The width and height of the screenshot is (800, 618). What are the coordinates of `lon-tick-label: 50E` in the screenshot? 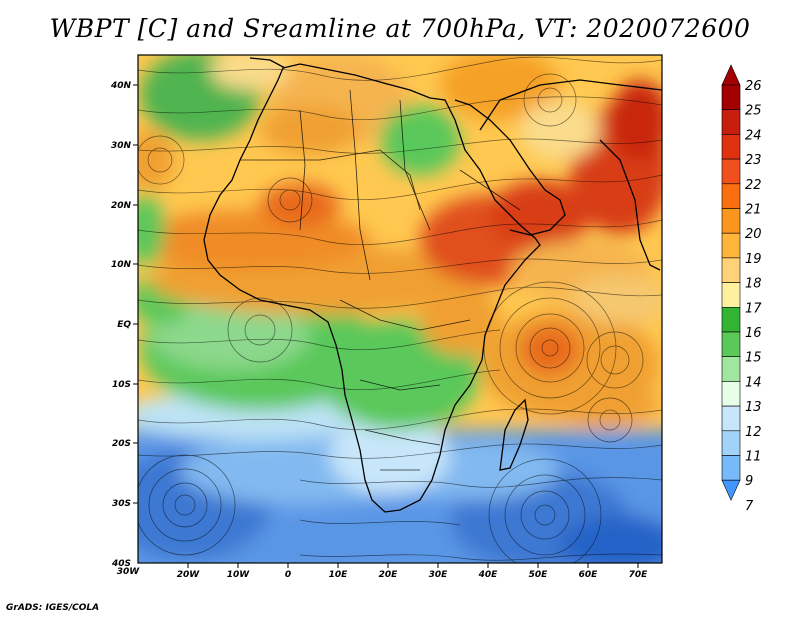 It's located at (539, 575).